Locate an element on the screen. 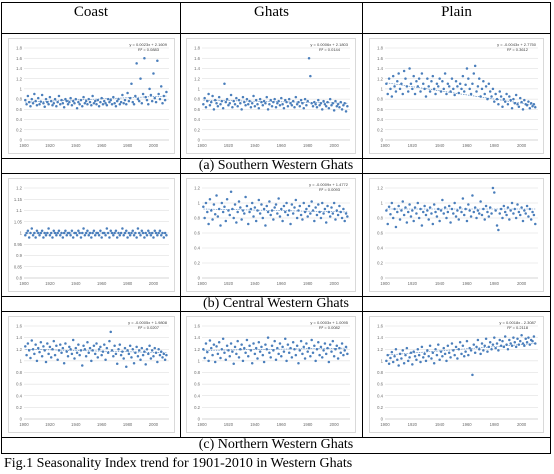 The width and height of the screenshot is (554, 474). x-tick-label: 1980 is located at coordinates (128, 283).